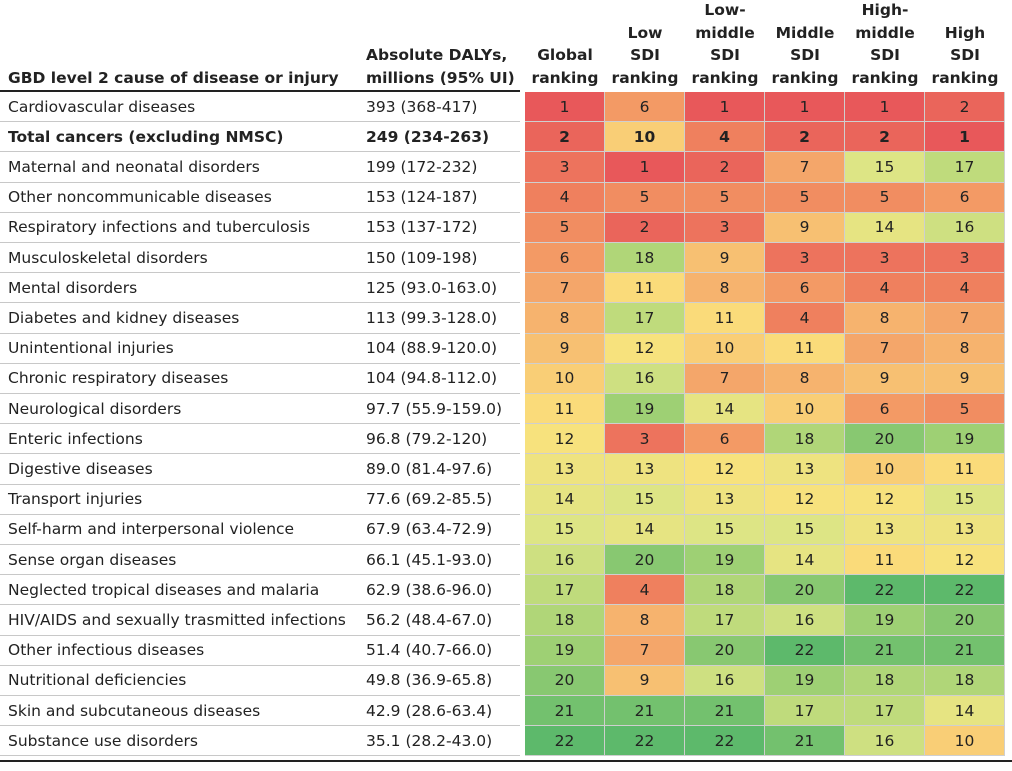 The height and width of the screenshot is (771, 1012). What do you see at coordinates (440, 66) in the screenshot?
I see `column-header: Absolute DALYs, millions (95% UI)` at bounding box center [440, 66].